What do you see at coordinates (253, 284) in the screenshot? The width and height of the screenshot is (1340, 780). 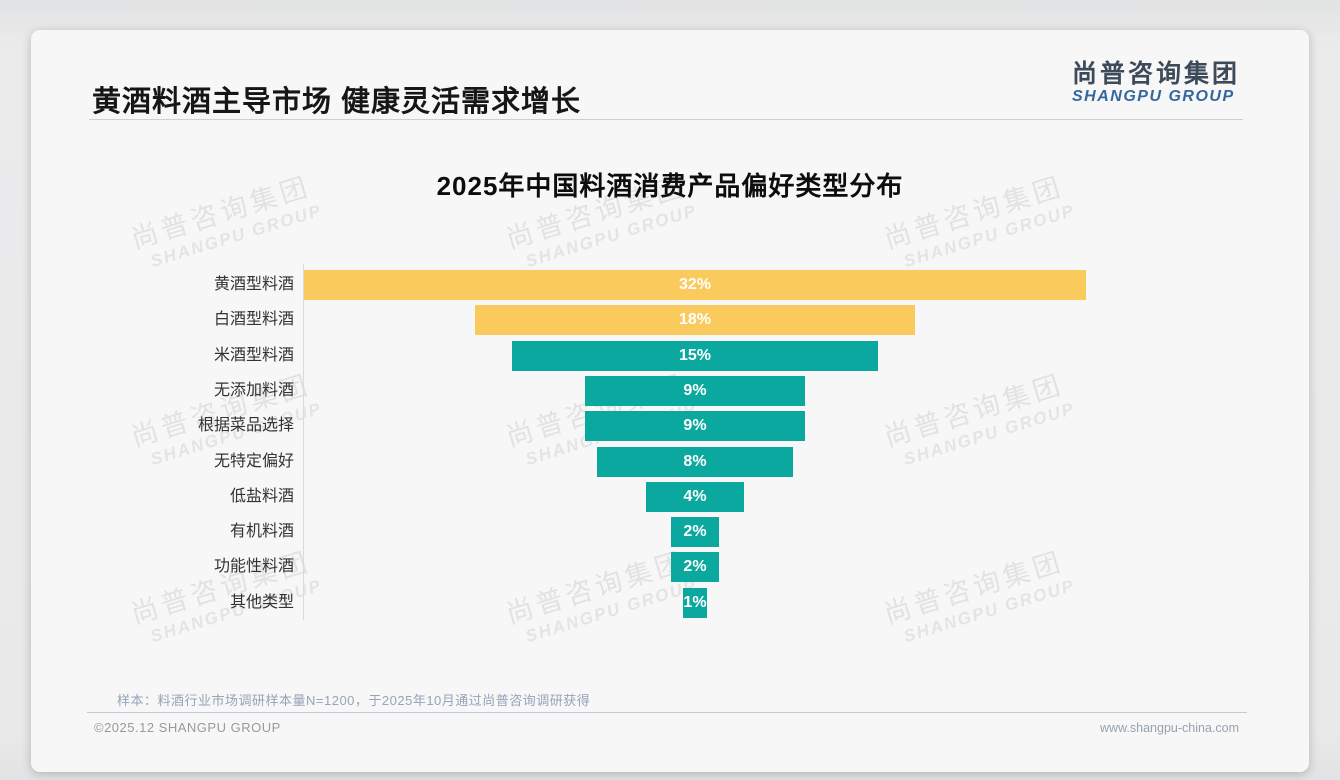 I see `category-label: 黄酒型料酒` at bounding box center [253, 284].